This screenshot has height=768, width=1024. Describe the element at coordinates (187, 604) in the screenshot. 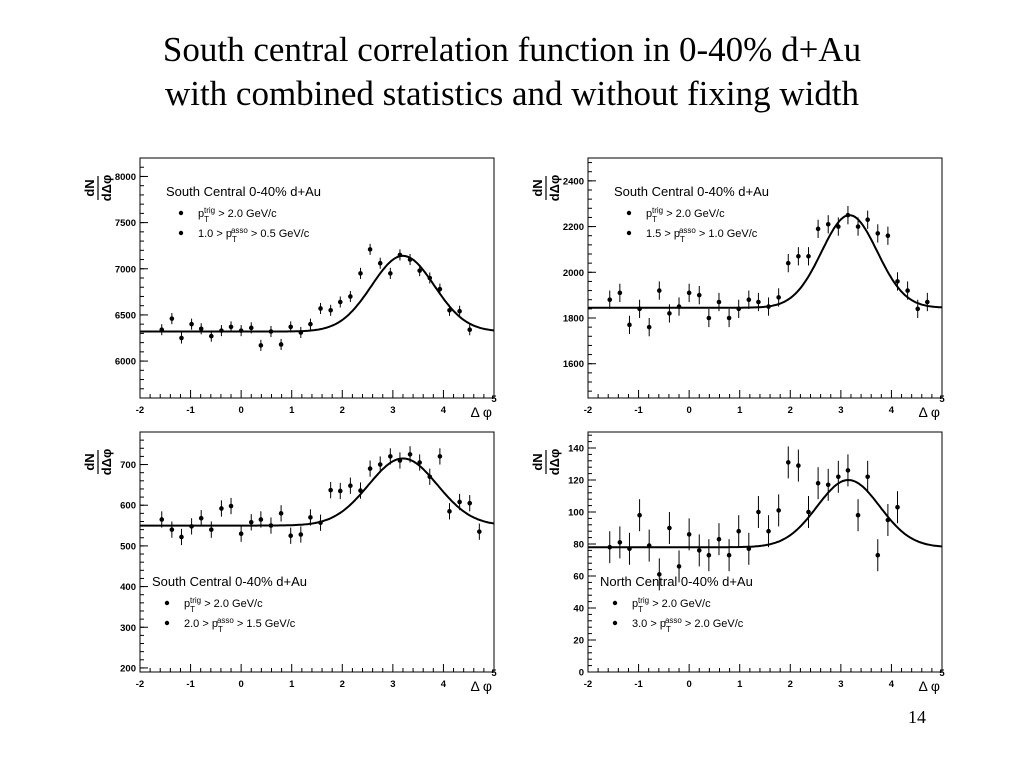

I see `legend-entry-trig-prefix: p` at that location.